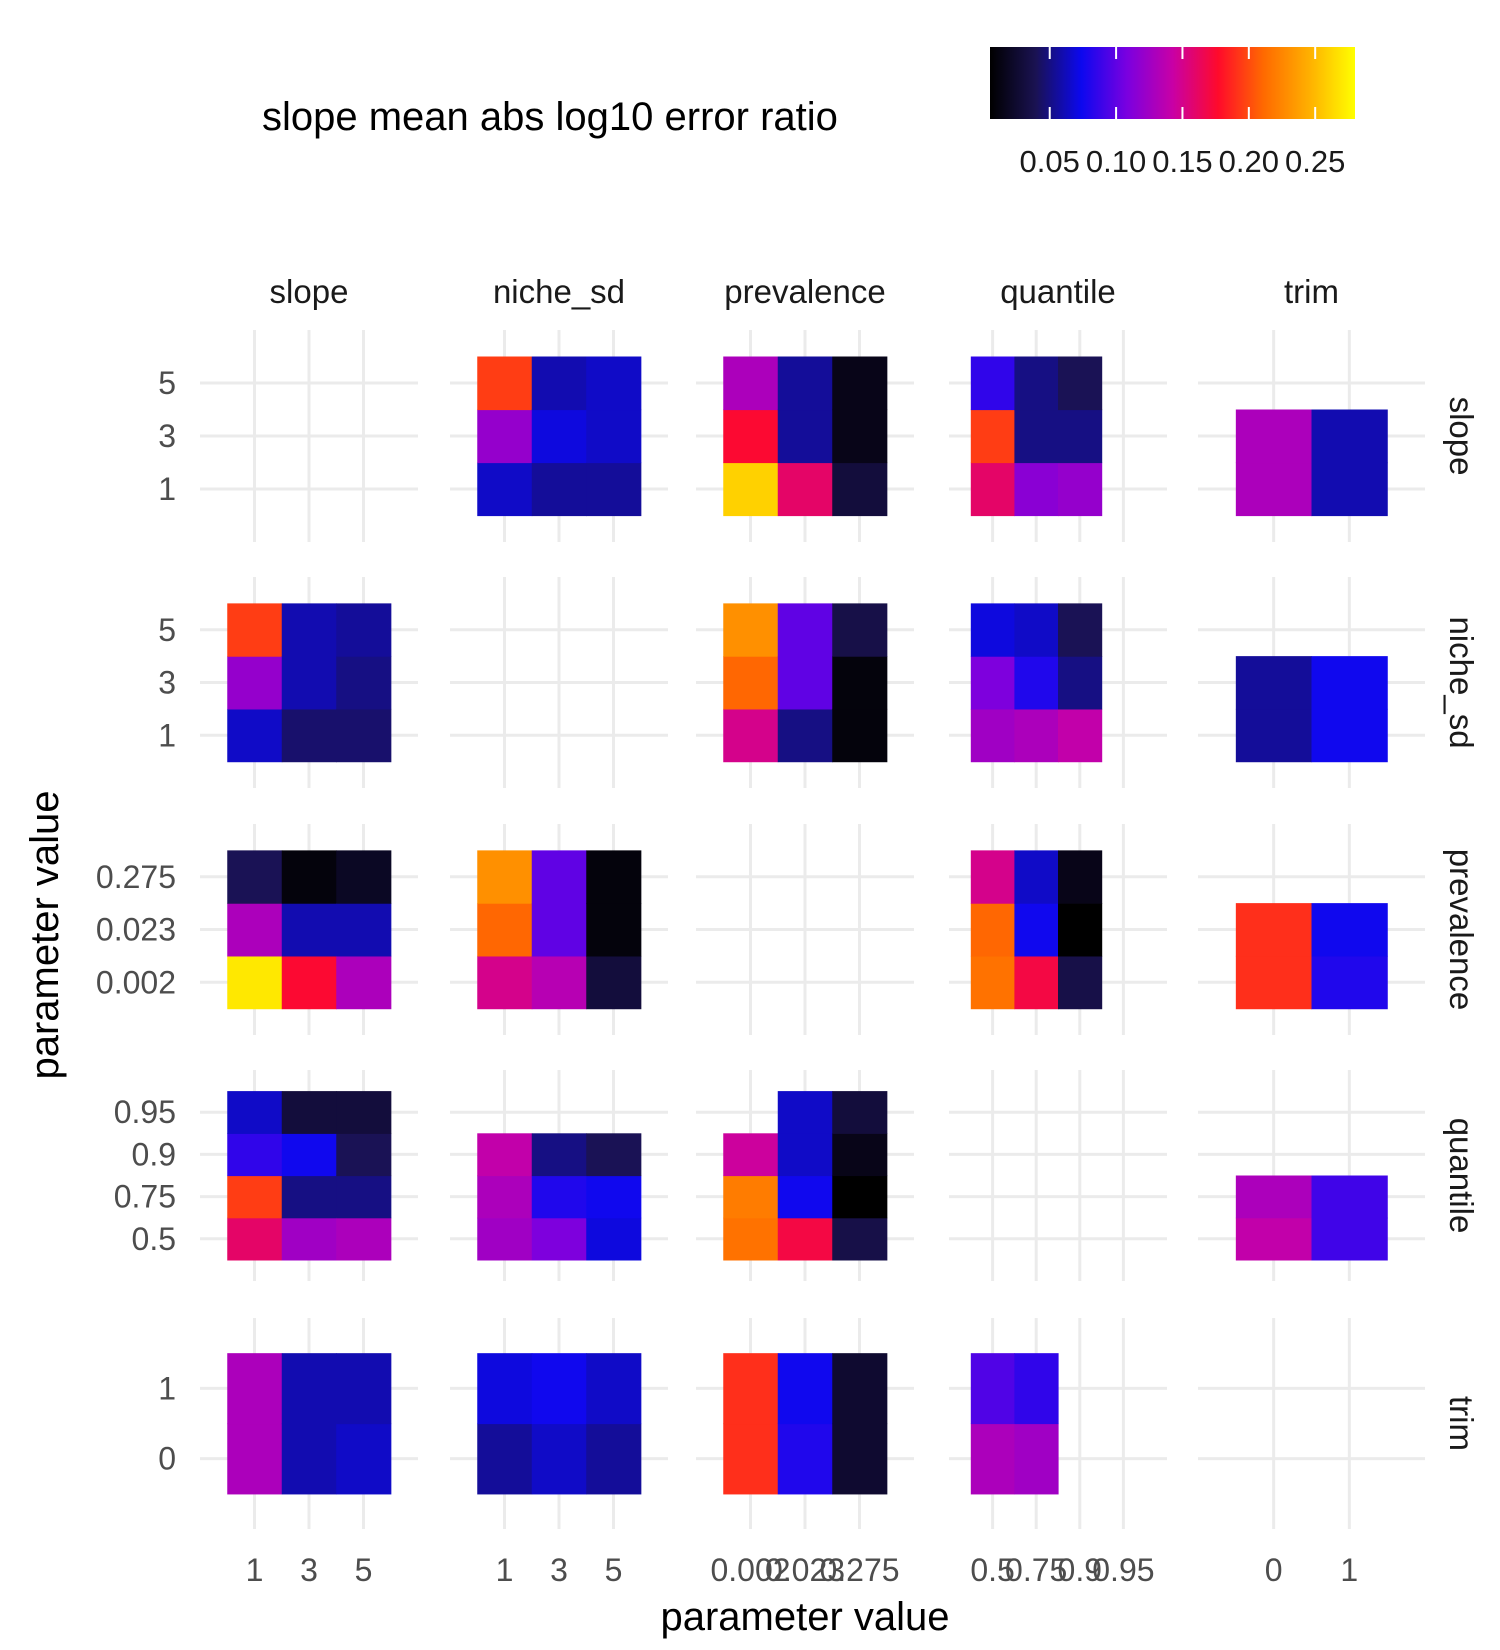  What do you see at coordinates (805, 436) in the screenshot?
I see `panel-slope-prevalence` at bounding box center [805, 436].